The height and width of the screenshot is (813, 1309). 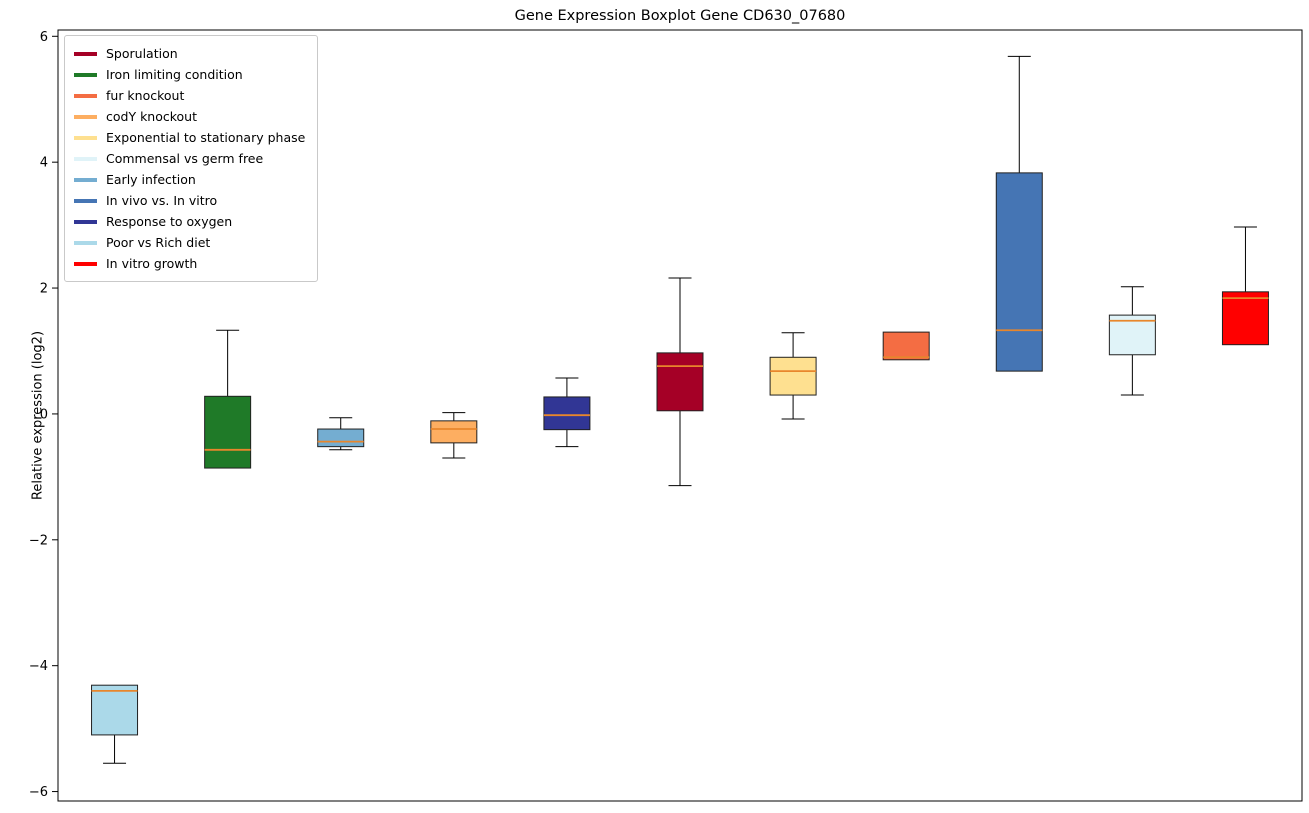 What do you see at coordinates (174, 74) in the screenshot?
I see `legend-label: Iron limiting condition` at bounding box center [174, 74].